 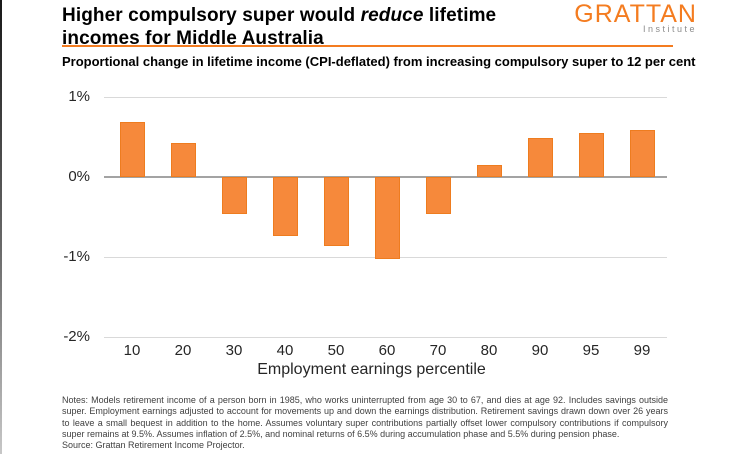 I want to click on x-tick-label: 99, so click(x=642, y=350).